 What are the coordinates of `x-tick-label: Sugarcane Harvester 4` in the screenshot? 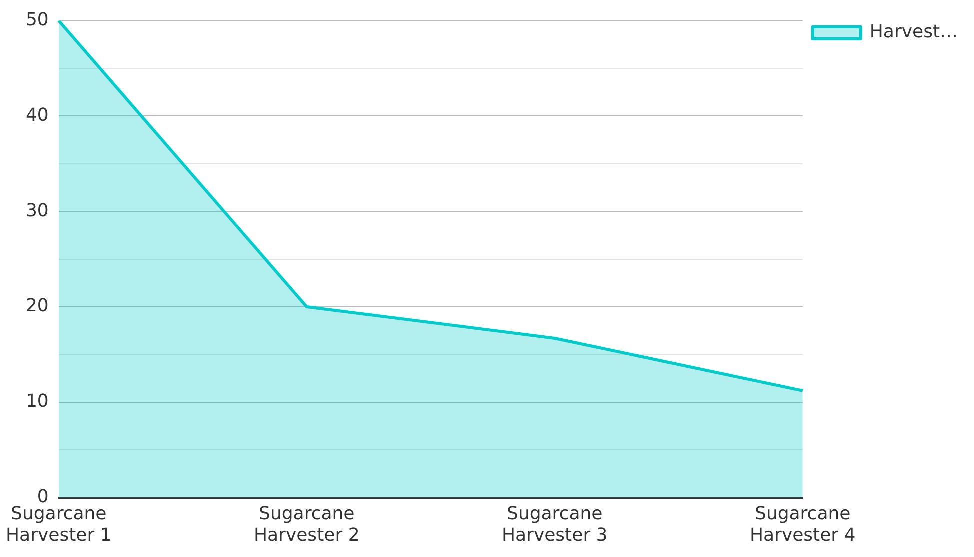 It's located at (803, 524).